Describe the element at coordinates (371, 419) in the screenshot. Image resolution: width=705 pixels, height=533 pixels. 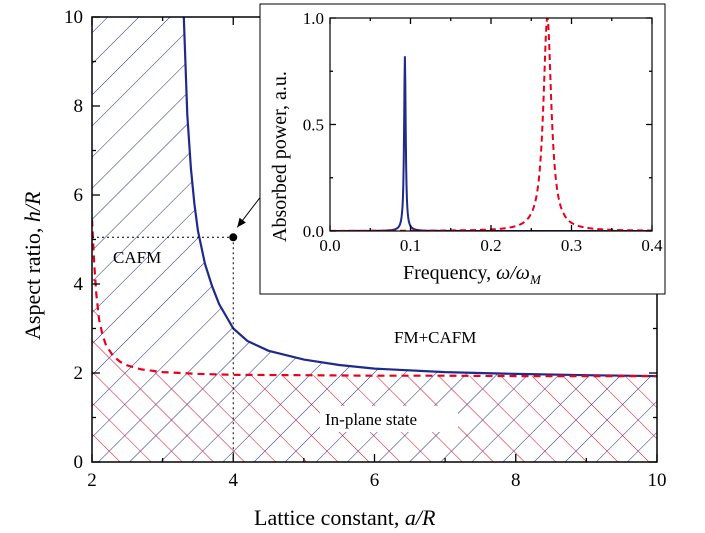
I see `label-in-plane: In-plane state` at that location.